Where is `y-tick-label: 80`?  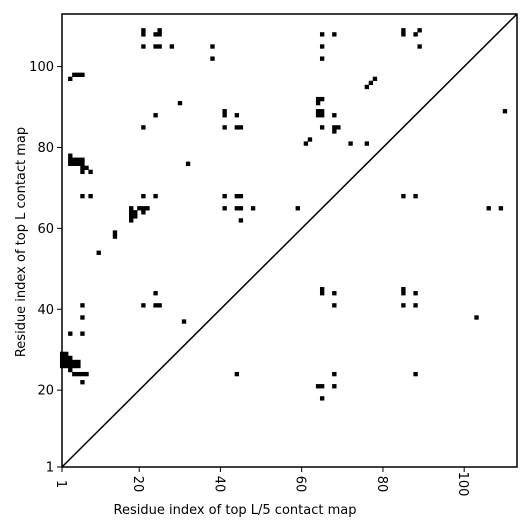
y-tick-label: 80 is located at coordinates (45, 148).